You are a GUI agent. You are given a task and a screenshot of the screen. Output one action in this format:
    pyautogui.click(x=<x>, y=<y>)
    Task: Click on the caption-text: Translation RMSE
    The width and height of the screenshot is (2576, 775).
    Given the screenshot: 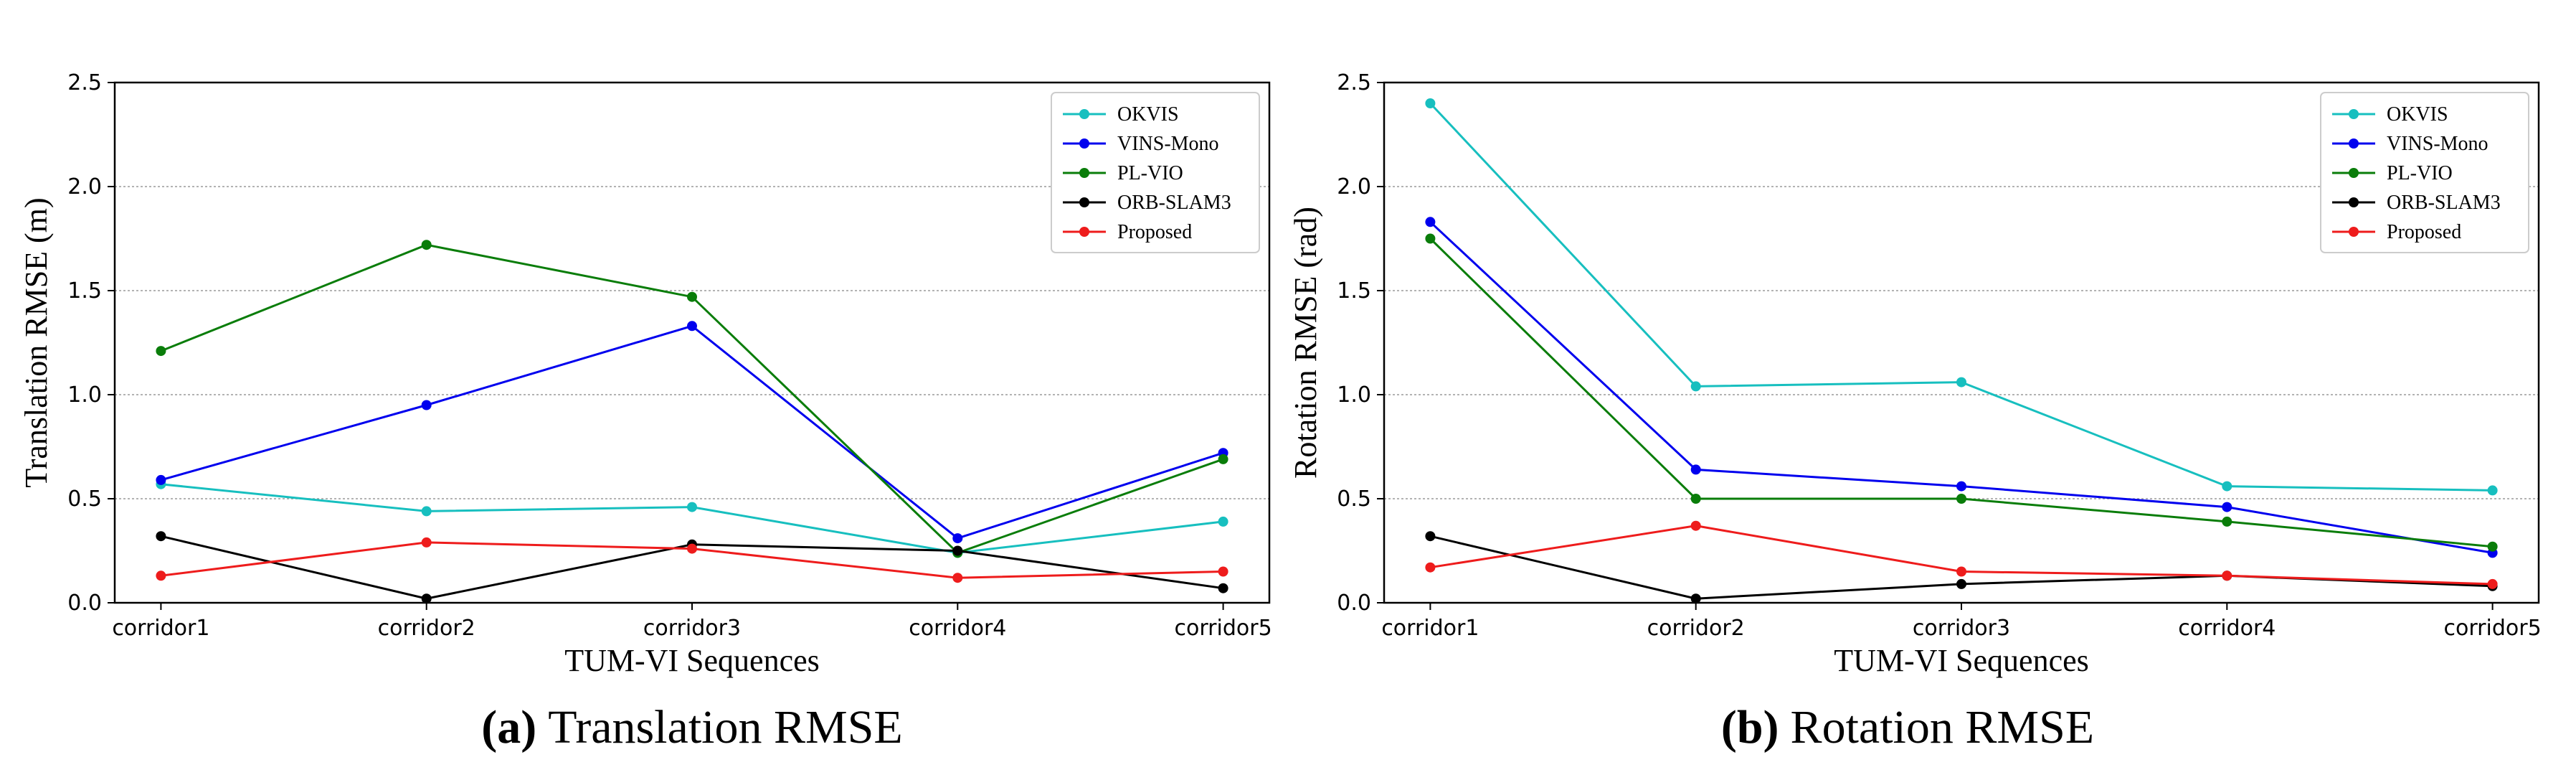 What is the action you would take?
    pyautogui.click(x=725, y=727)
    